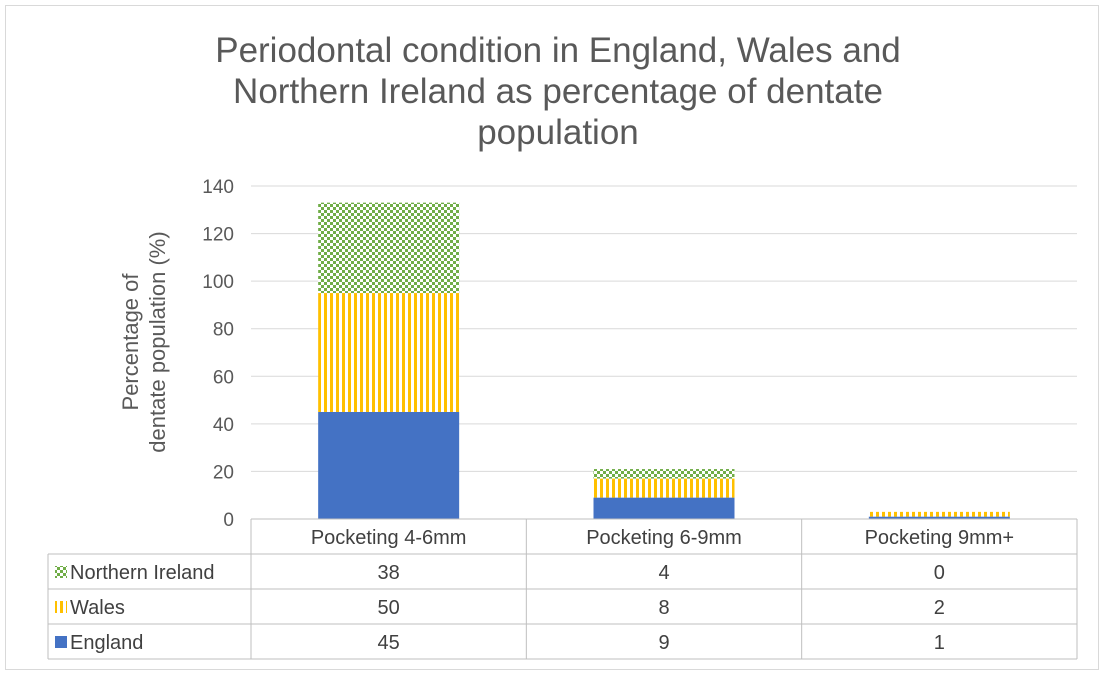 The width and height of the screenshot is (1104, 675). I want to click on y-tick-label: 40, so click(223, 425).